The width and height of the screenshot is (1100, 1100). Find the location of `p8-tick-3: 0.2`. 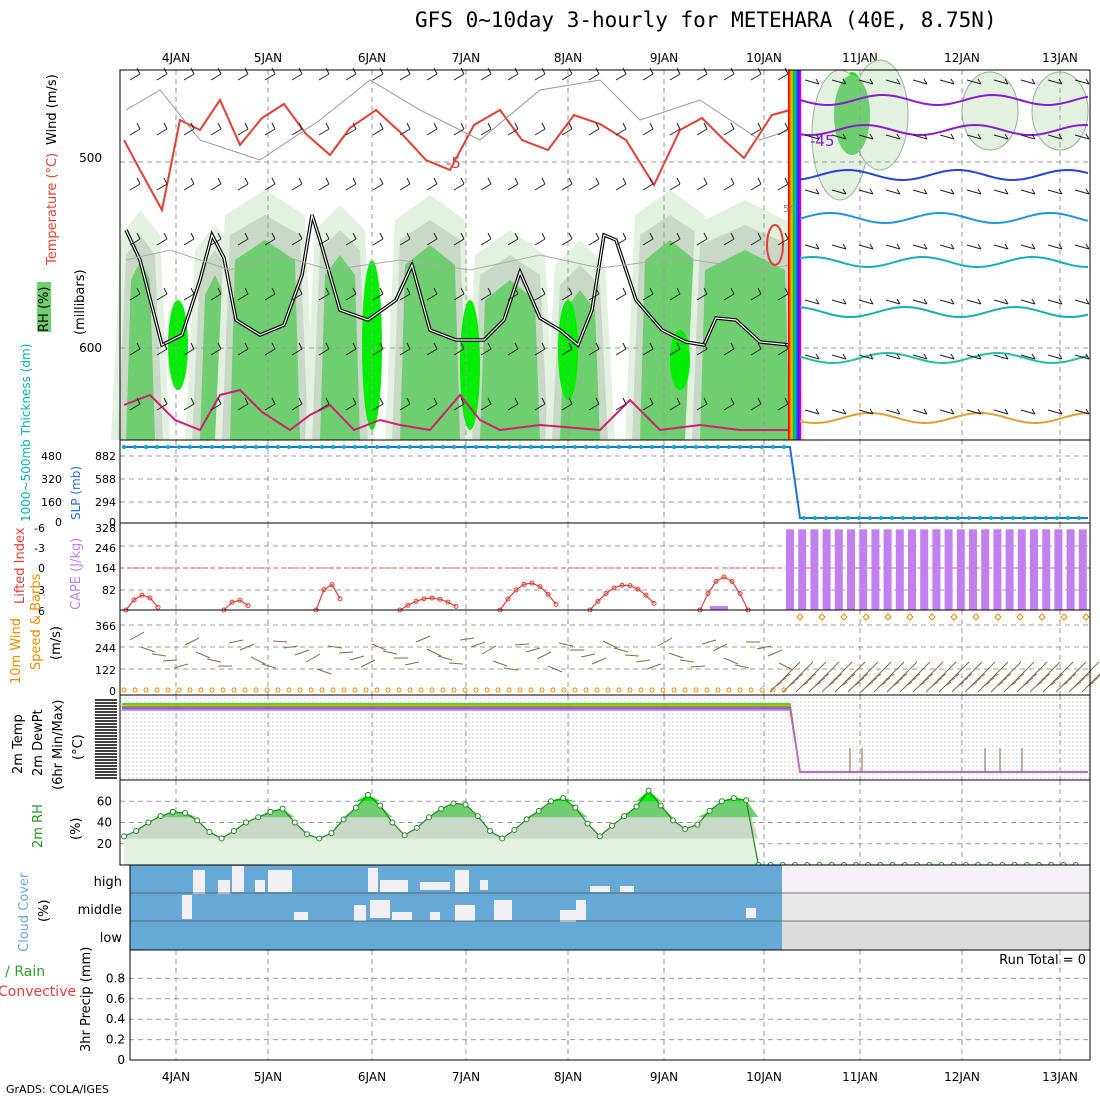

p8-tick-3: 0.2 is located at coordinates (115, 1040).